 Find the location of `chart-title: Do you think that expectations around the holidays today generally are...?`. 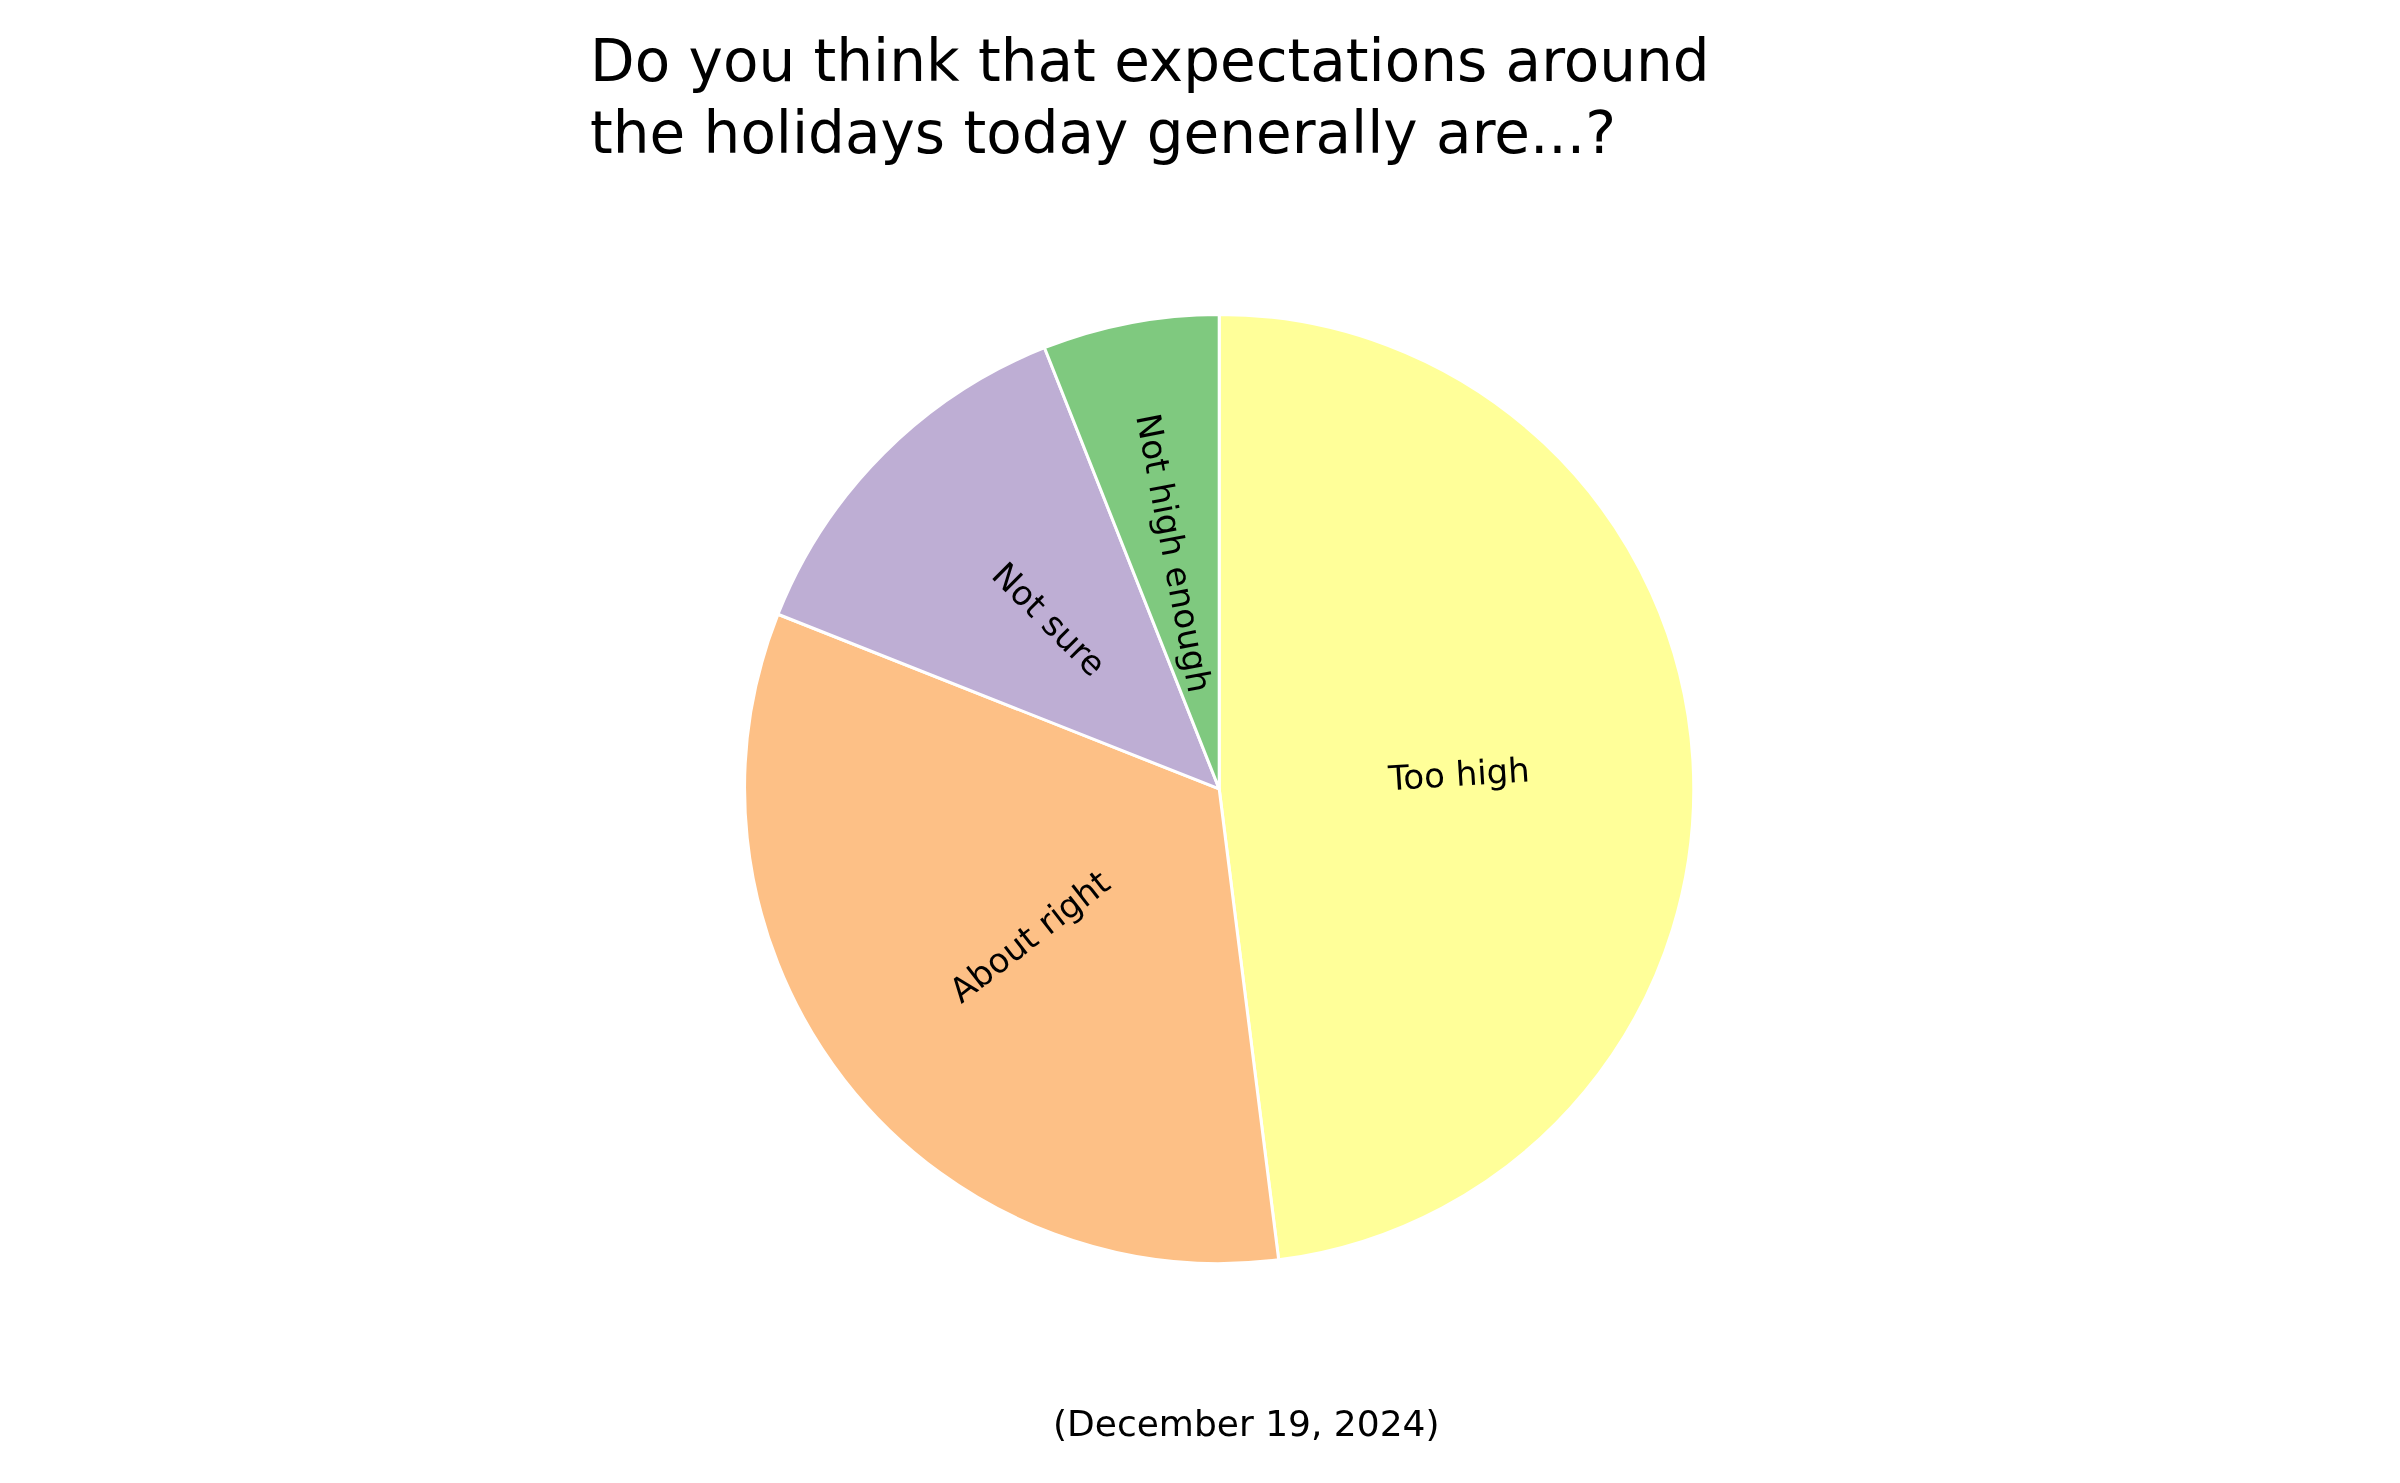

chart-title: Do you think that expectations around the holidays today generally are...? is located at coordinates (1150, 97).